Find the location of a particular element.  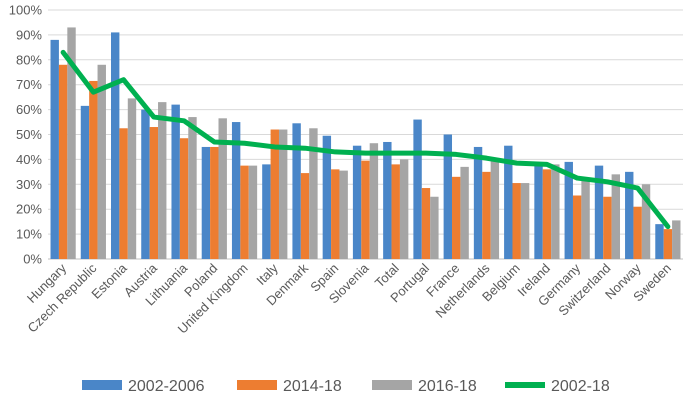

y-tick-label: 0% is located at coordinates (32, 259).